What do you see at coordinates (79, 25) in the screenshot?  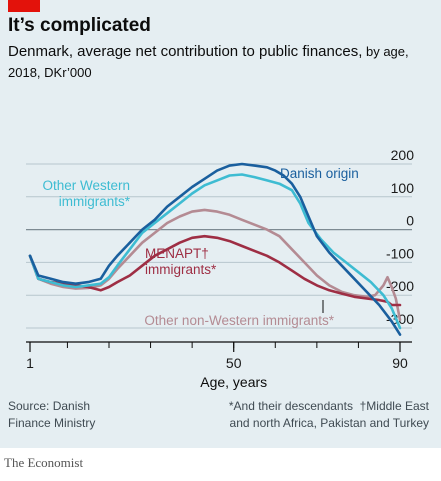 I see `chart-title: It’s complicated` at bounding box center [79, 25].